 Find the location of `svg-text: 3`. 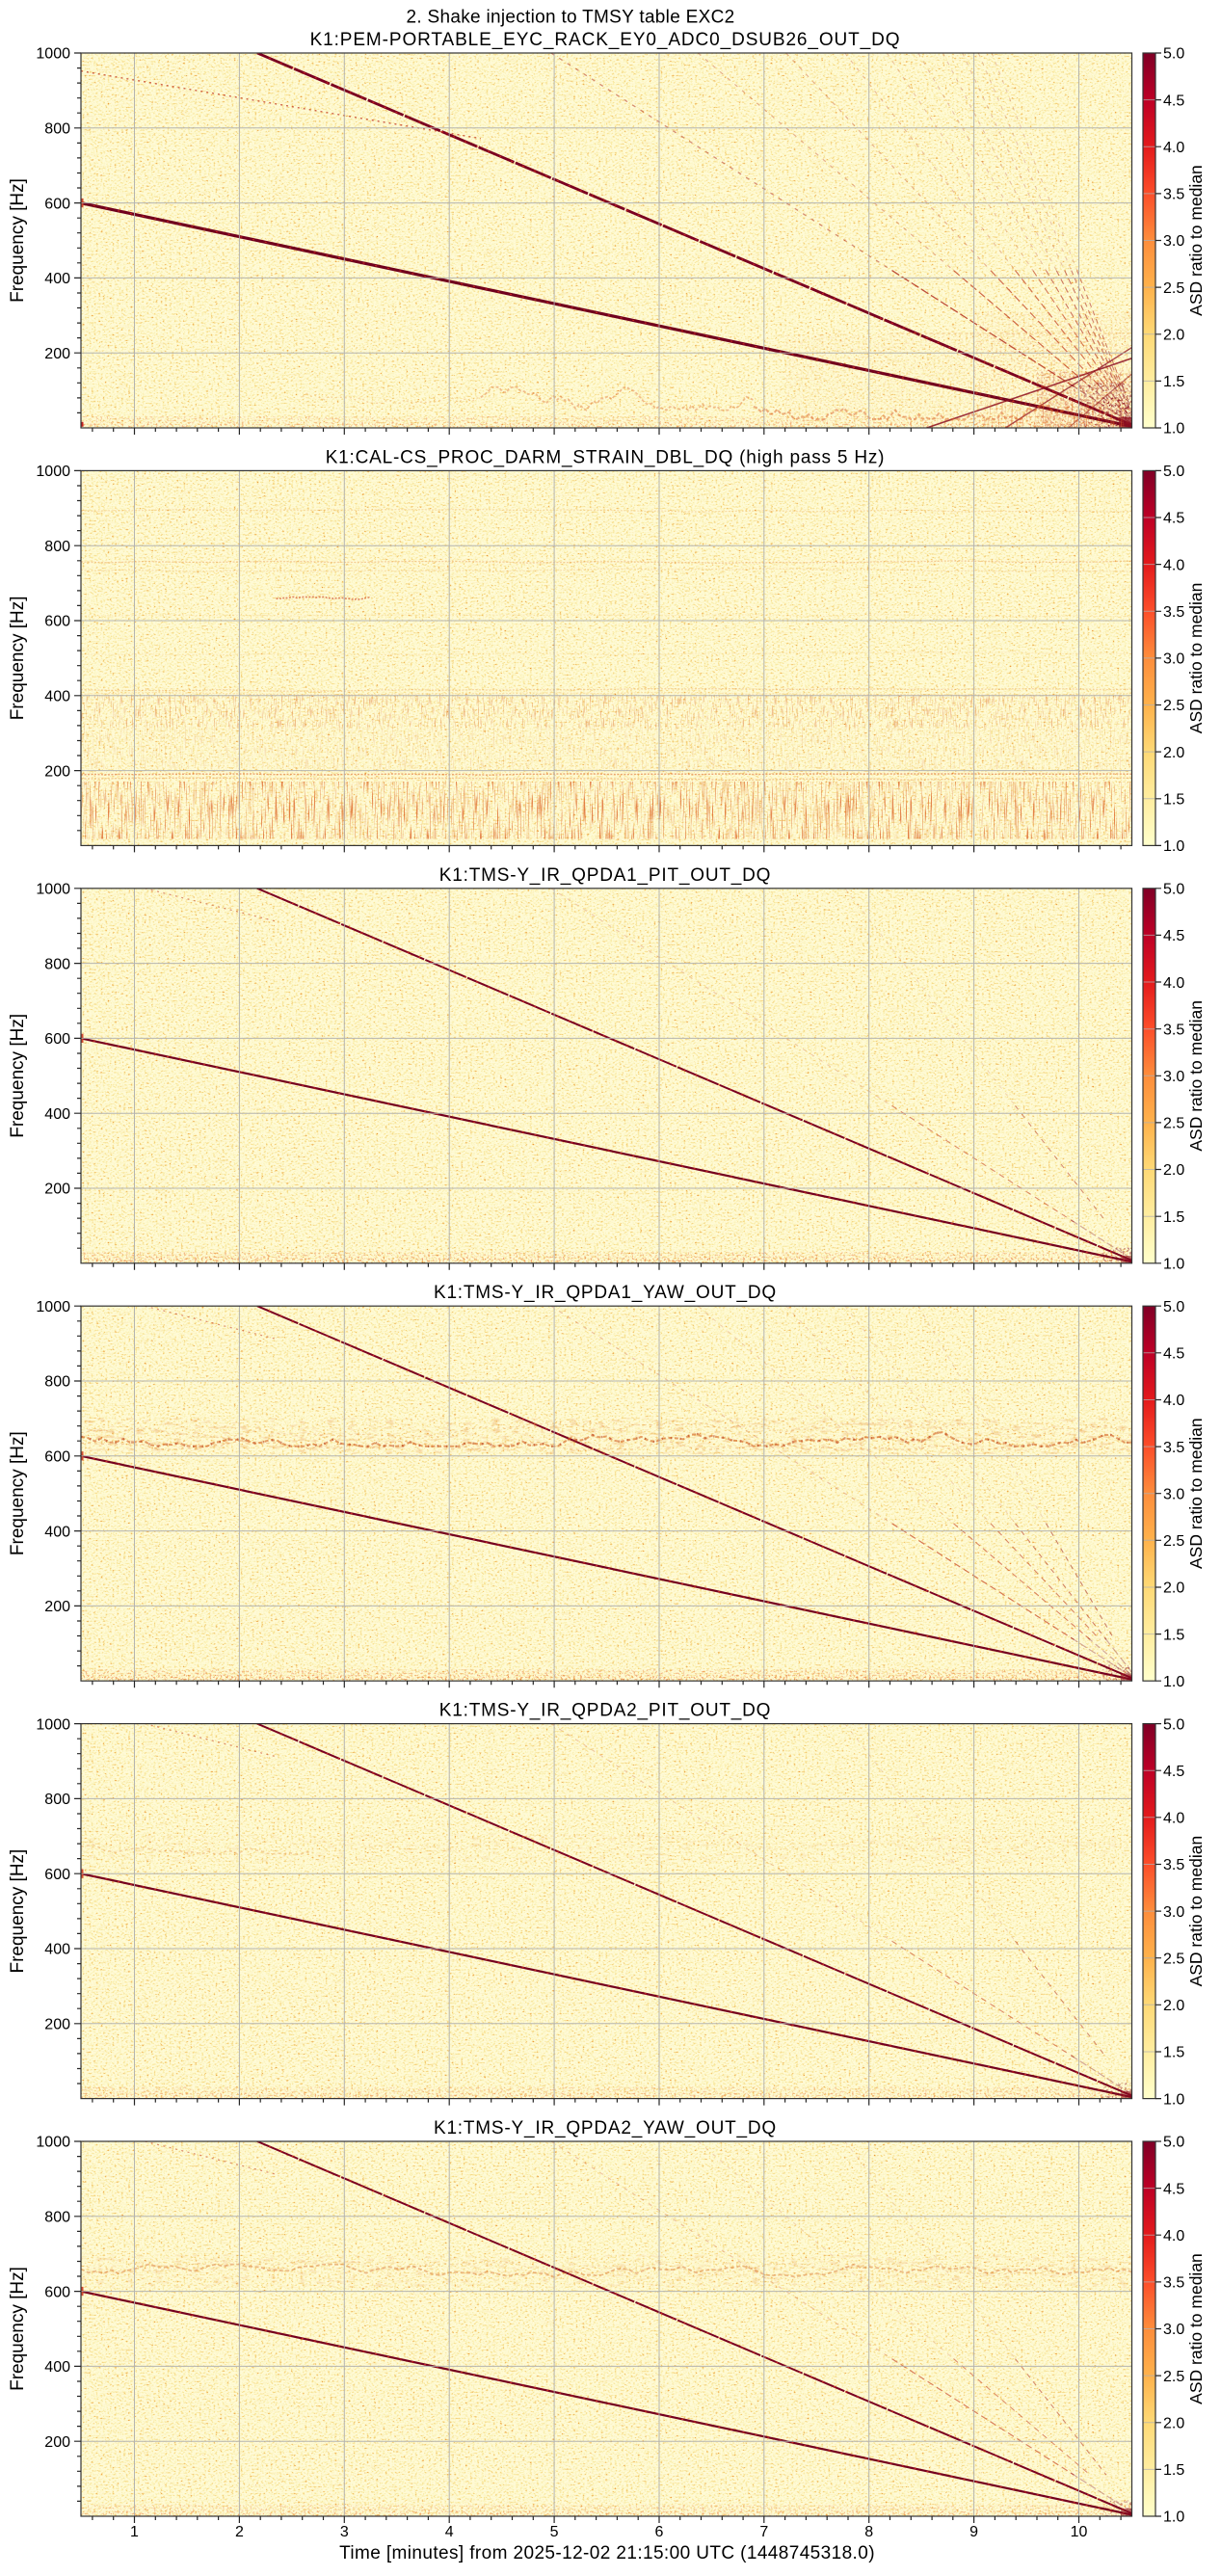

svg-text: 3 is located at coordinates (344, 2532).